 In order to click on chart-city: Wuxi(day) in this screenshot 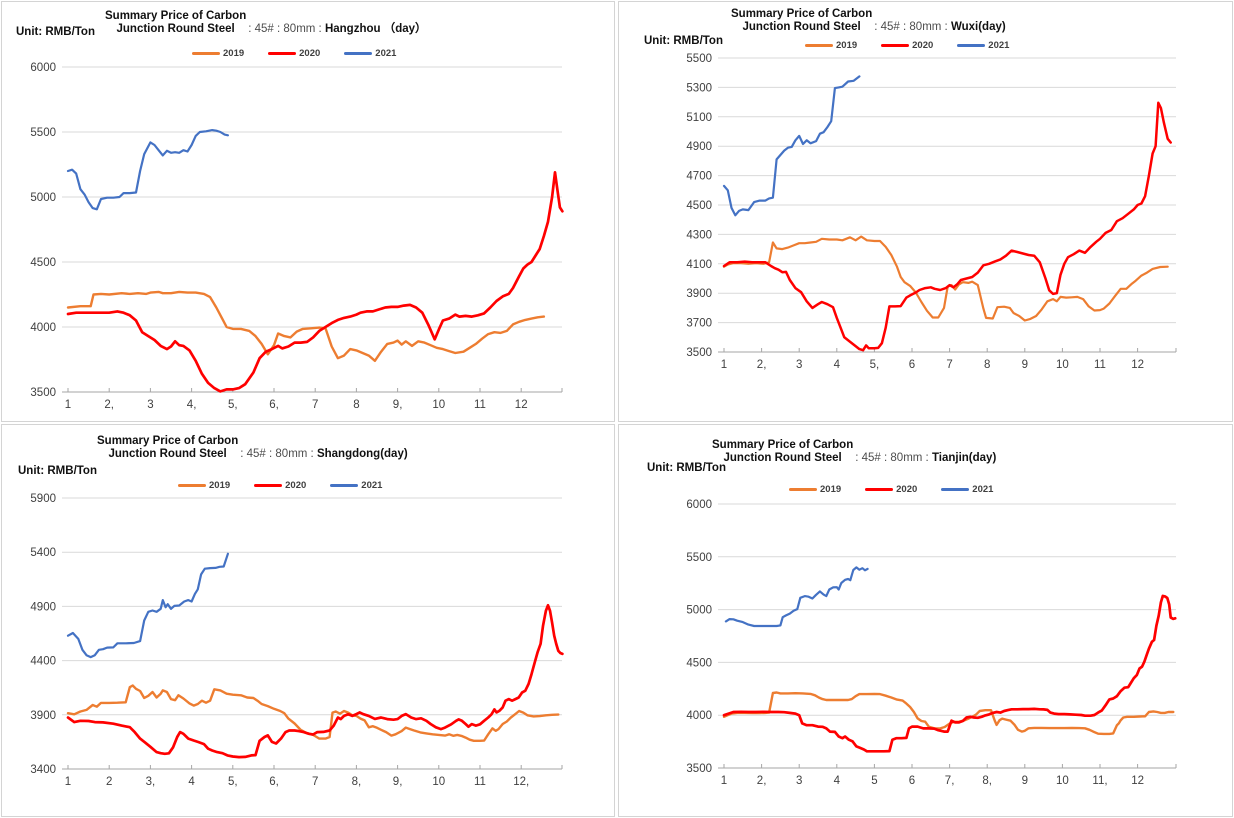, I will do `click(978, 27)`.